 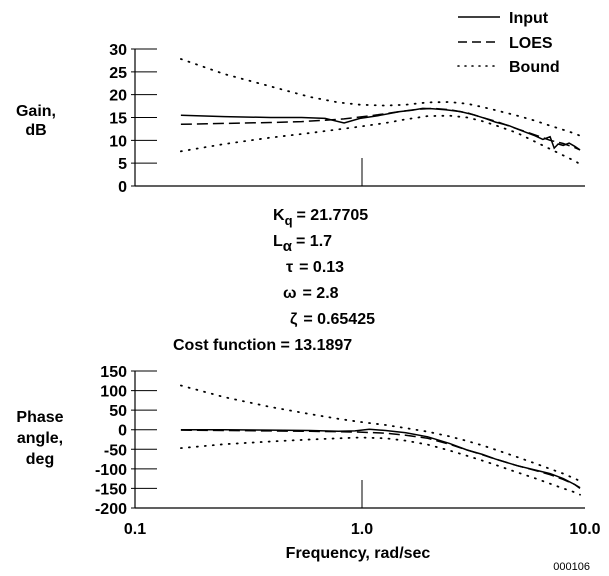 I want to click on param-omega: ω = 2.8, so click(x=311, y=293).